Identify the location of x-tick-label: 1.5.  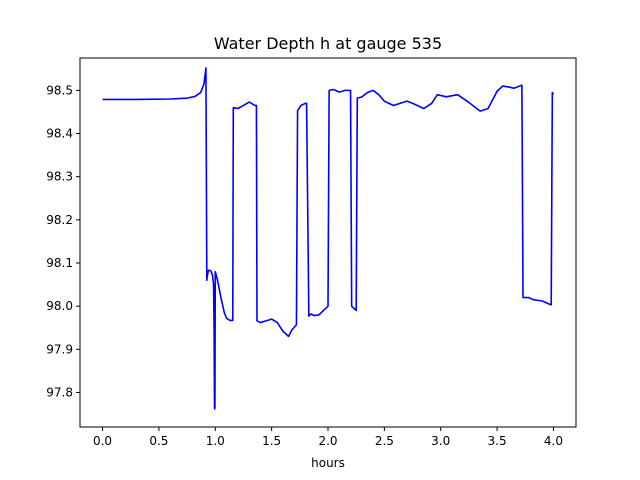
(271, 441).